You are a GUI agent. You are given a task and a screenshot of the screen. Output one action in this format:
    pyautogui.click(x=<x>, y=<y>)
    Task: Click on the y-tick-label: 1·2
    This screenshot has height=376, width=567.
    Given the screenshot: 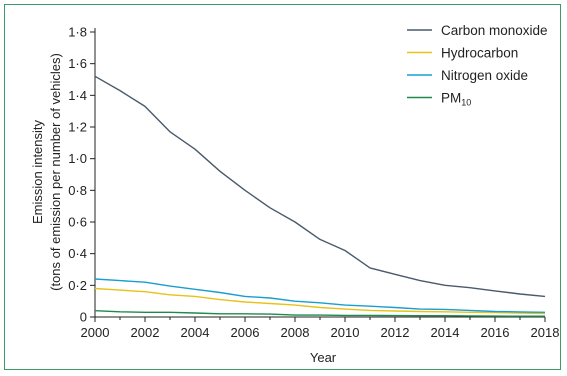 What is the action you would take?
    pyautogui.click(x=77, y=127)
    